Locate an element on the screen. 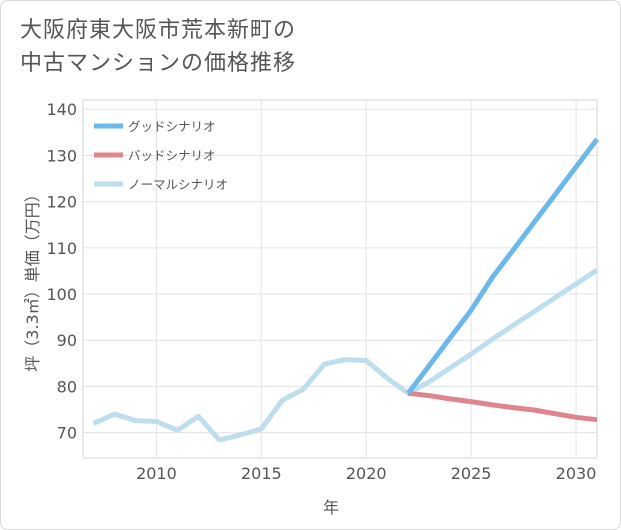 The height and width of the screenshot is (530, 621). x-axis-title: 年 is located at coordinates (331, 507).